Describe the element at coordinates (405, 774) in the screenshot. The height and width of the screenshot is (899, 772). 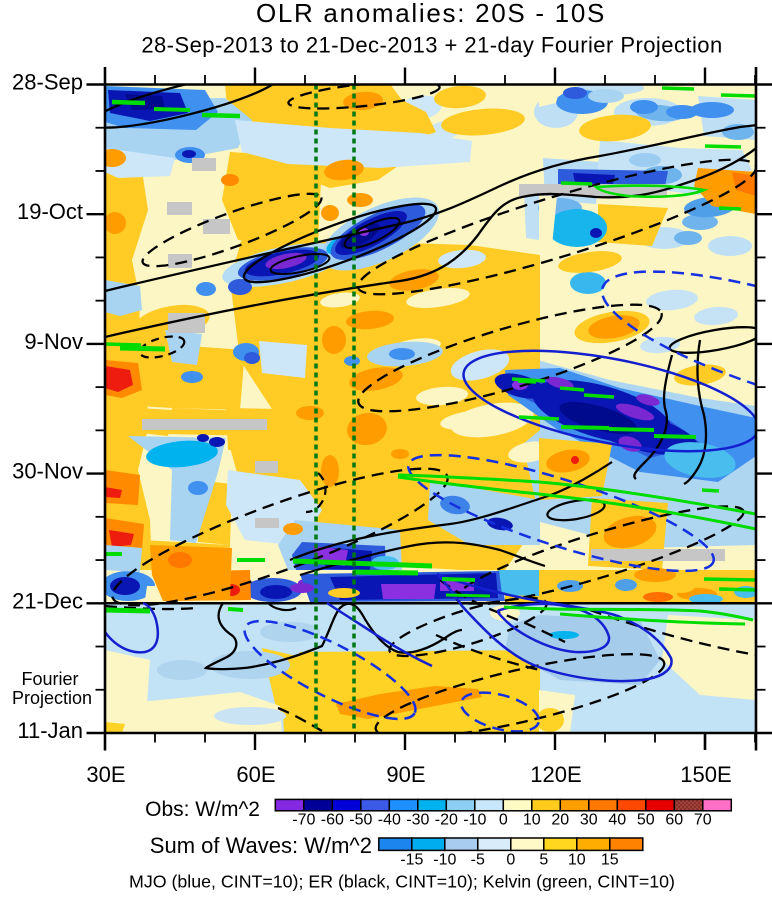
I see `svg-text: 90E` at that location.